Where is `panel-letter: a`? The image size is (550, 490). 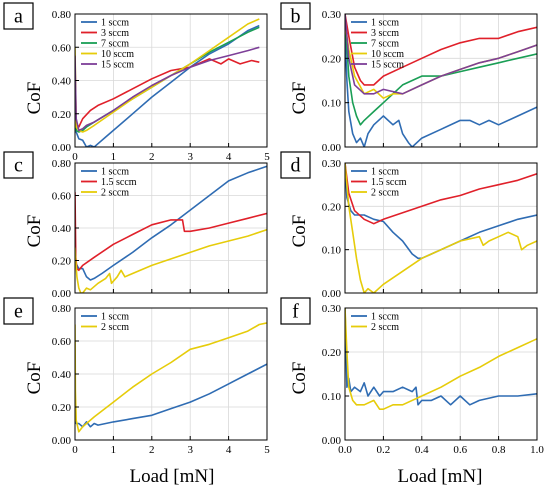
panel-letter: a is located at coordinates (18, 17).